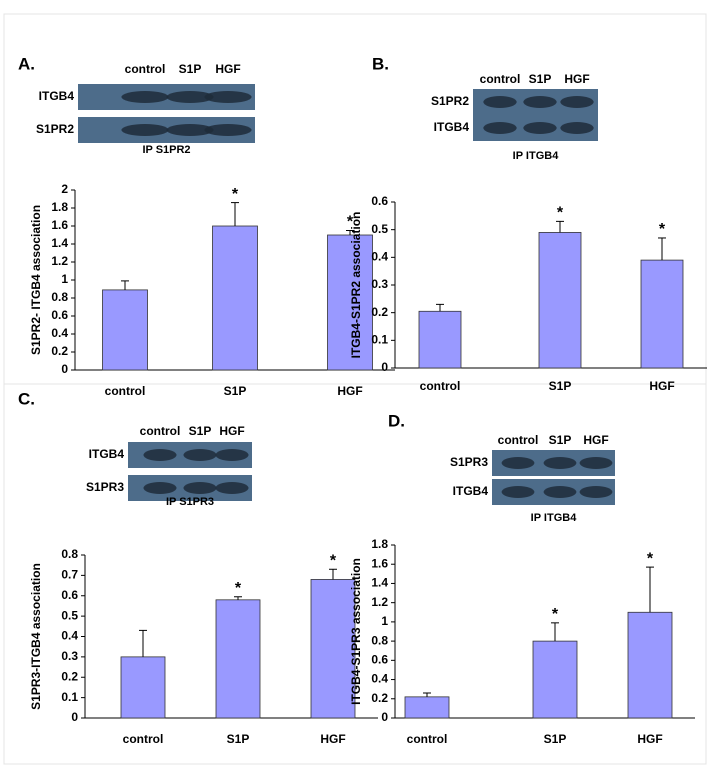 This screenshot has height=772, width=714. What do you see at coordinates (379, 340) in the screenshot?
I see `y-tick-label: 0.1` at bounding box center [379, 340].